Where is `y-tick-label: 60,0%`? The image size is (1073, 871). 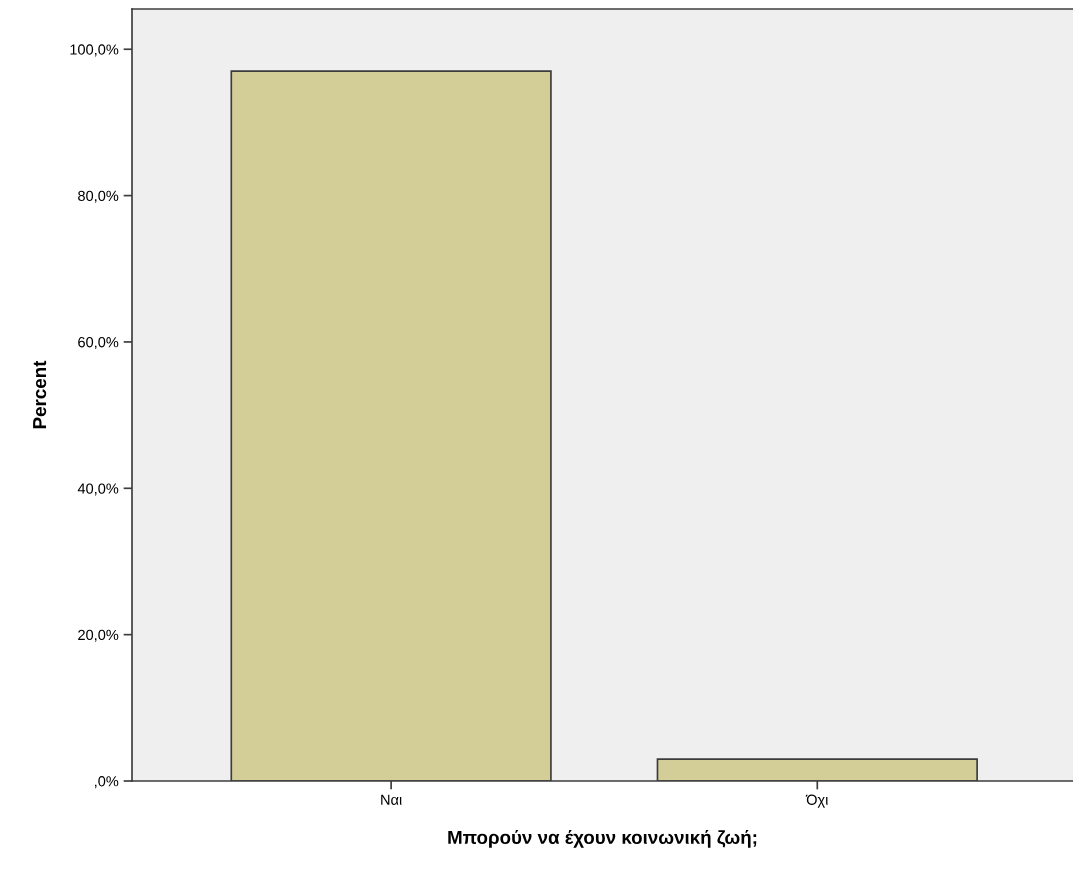 y-tick-label: 60,0% is located at coordinates (98, 343).